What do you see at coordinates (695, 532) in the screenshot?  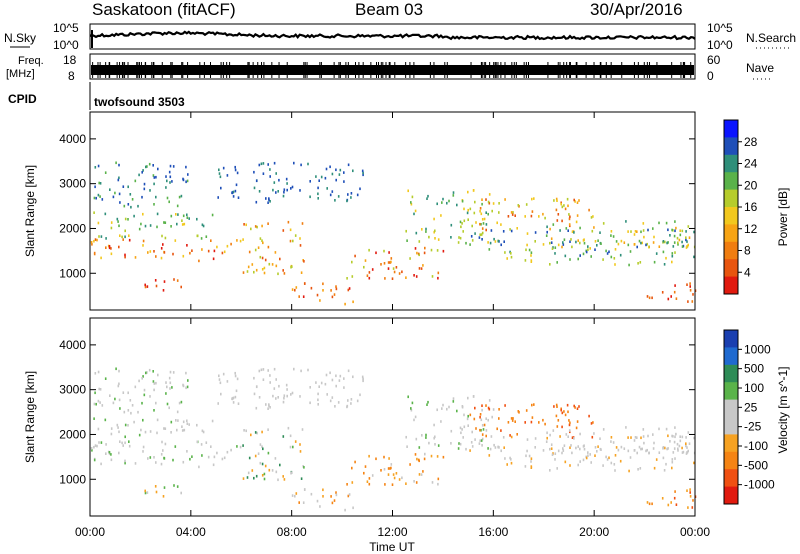 I see `x-tick-label: 00:00` at bounding box center [695, 532].